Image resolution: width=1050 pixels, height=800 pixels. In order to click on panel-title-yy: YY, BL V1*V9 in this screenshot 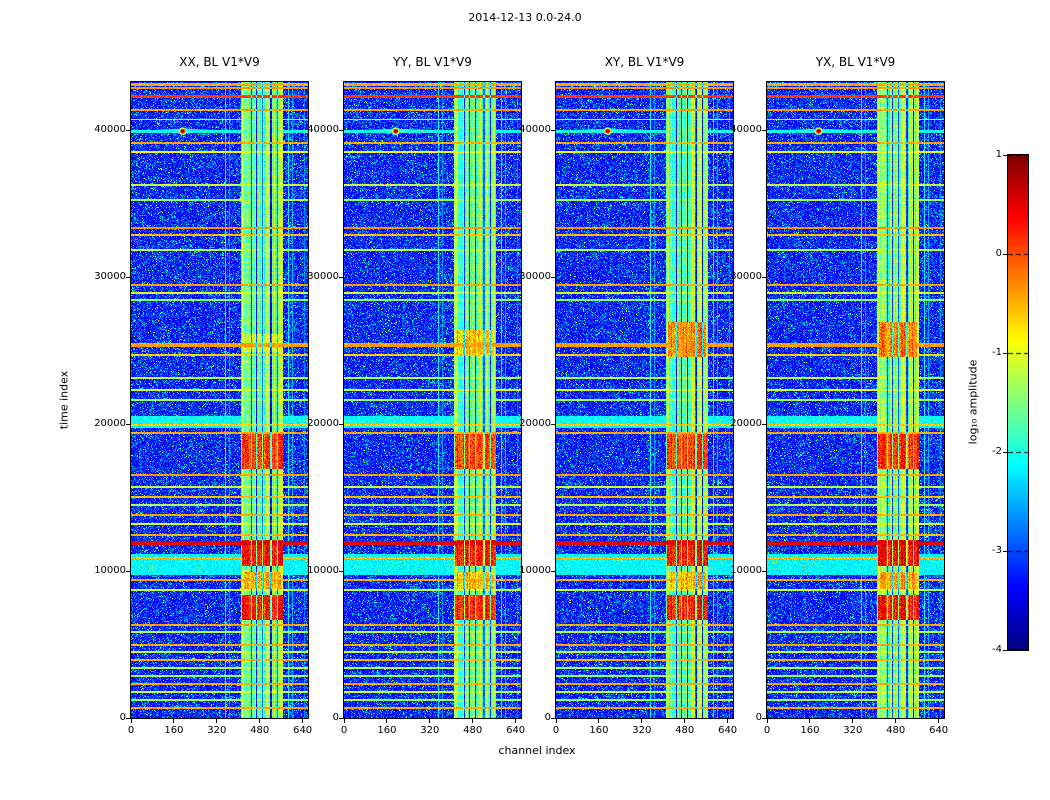, I will do `click(432, 62)`.